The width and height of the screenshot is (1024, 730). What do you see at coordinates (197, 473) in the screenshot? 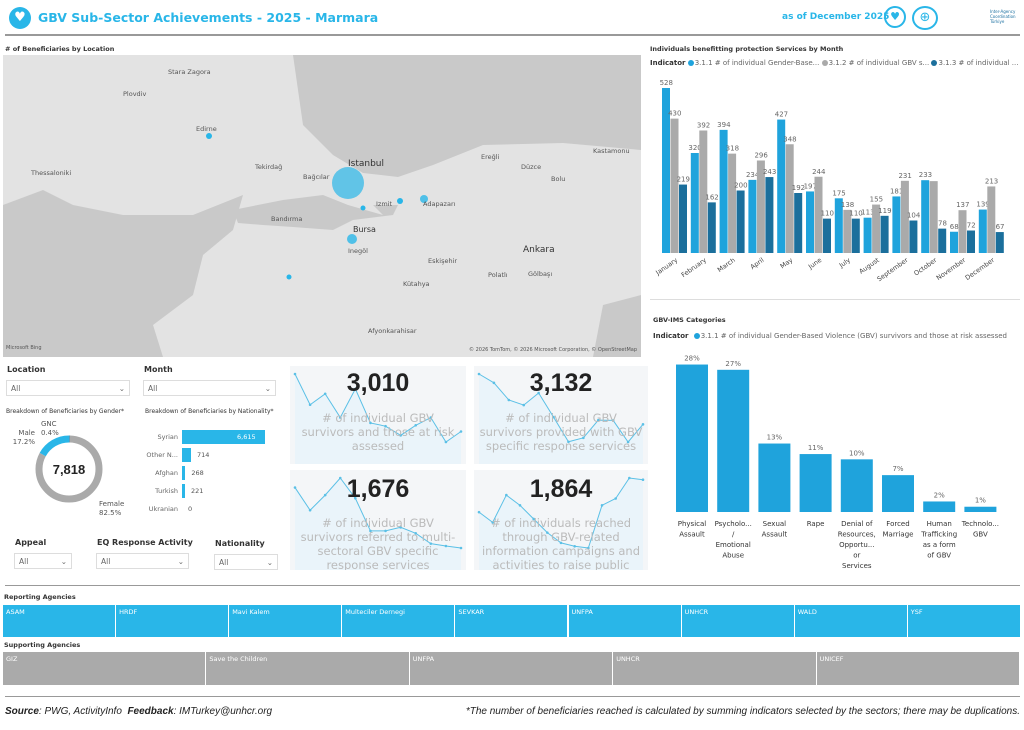
I see `nationality-value: 268` at bounding box center [197, 473].